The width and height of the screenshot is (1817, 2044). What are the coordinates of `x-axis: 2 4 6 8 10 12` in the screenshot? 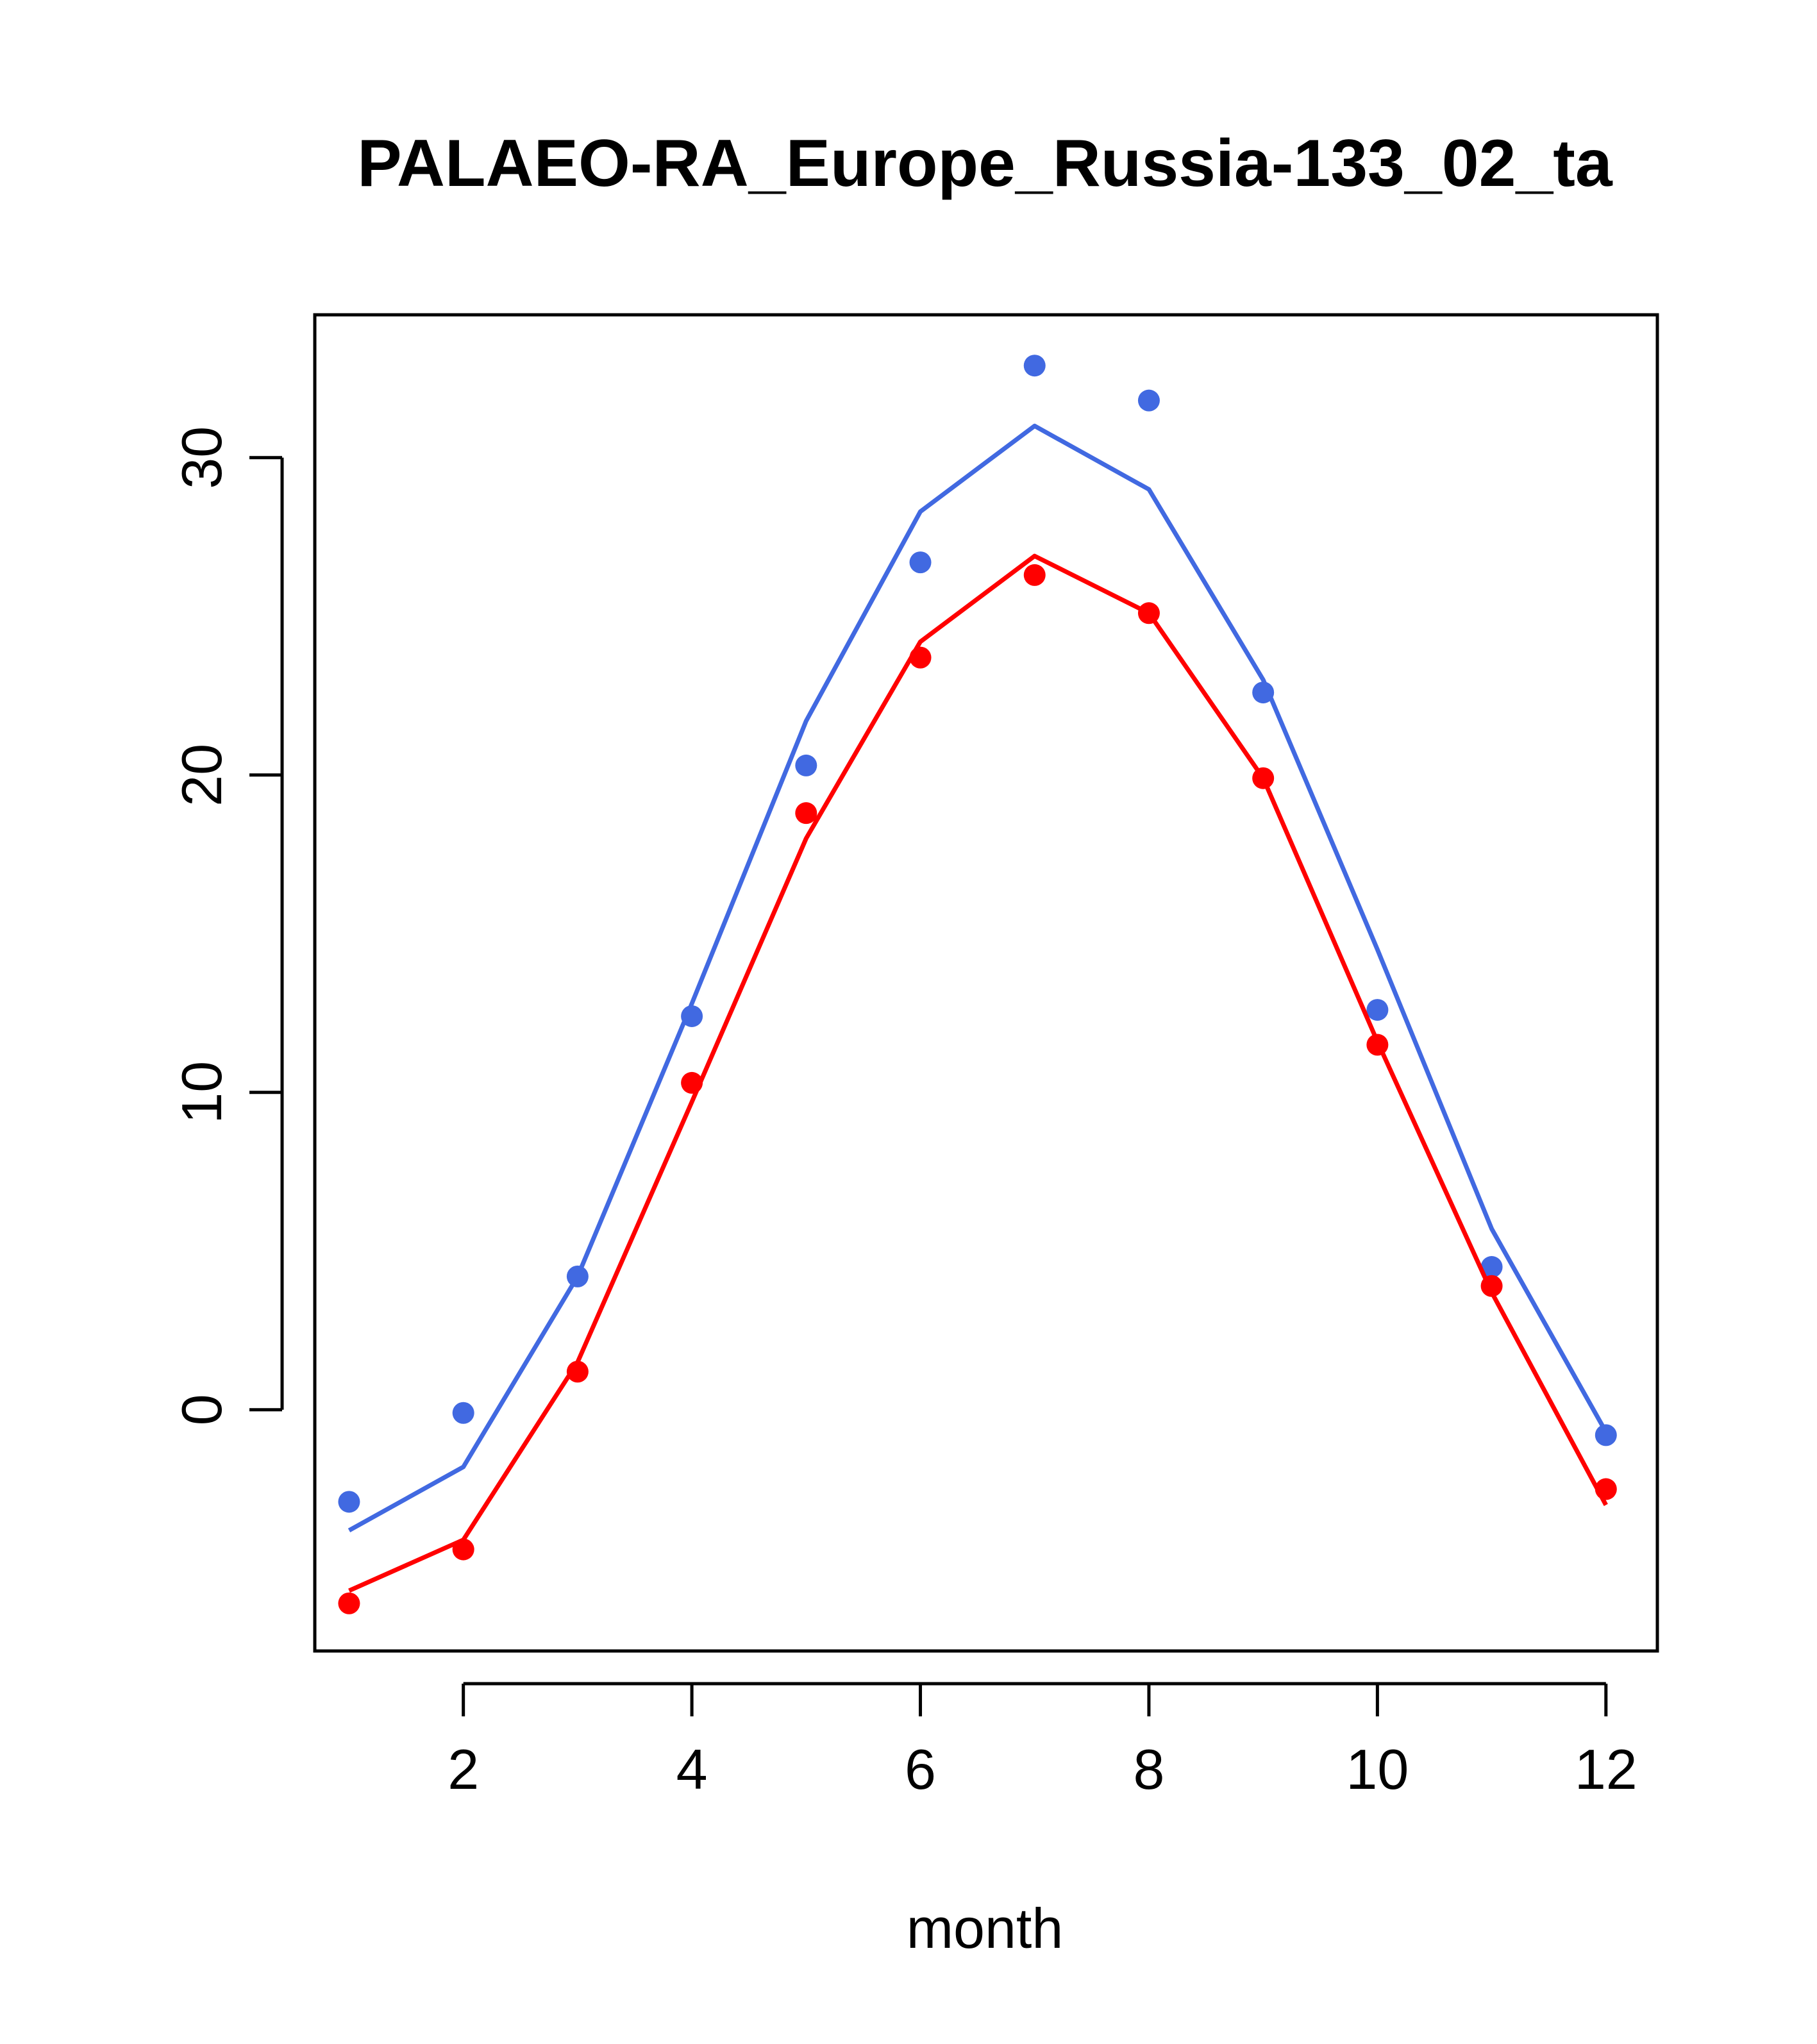 It's located at (1043, 1742).